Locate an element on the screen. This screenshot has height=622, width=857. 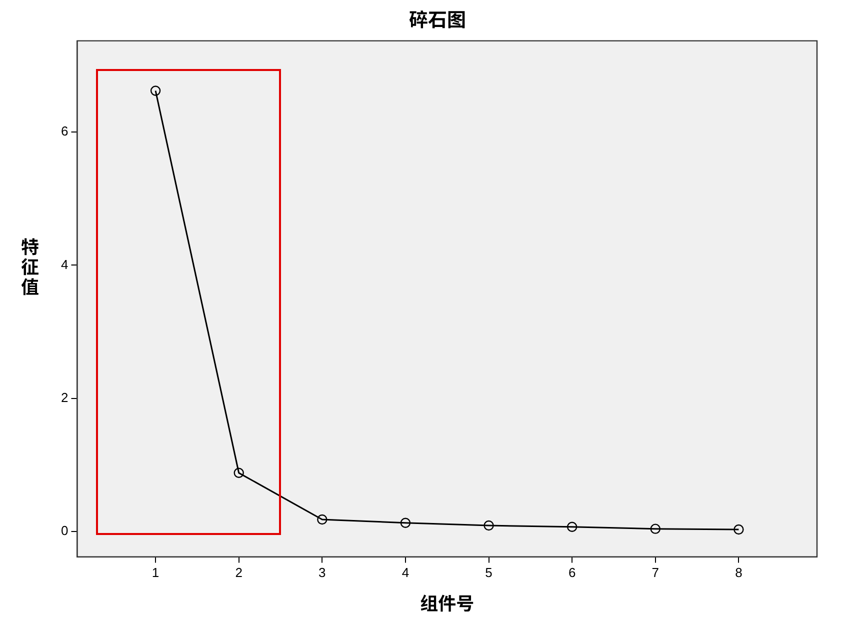
x-tick-label: 1 is located at coordinates (156, 572).